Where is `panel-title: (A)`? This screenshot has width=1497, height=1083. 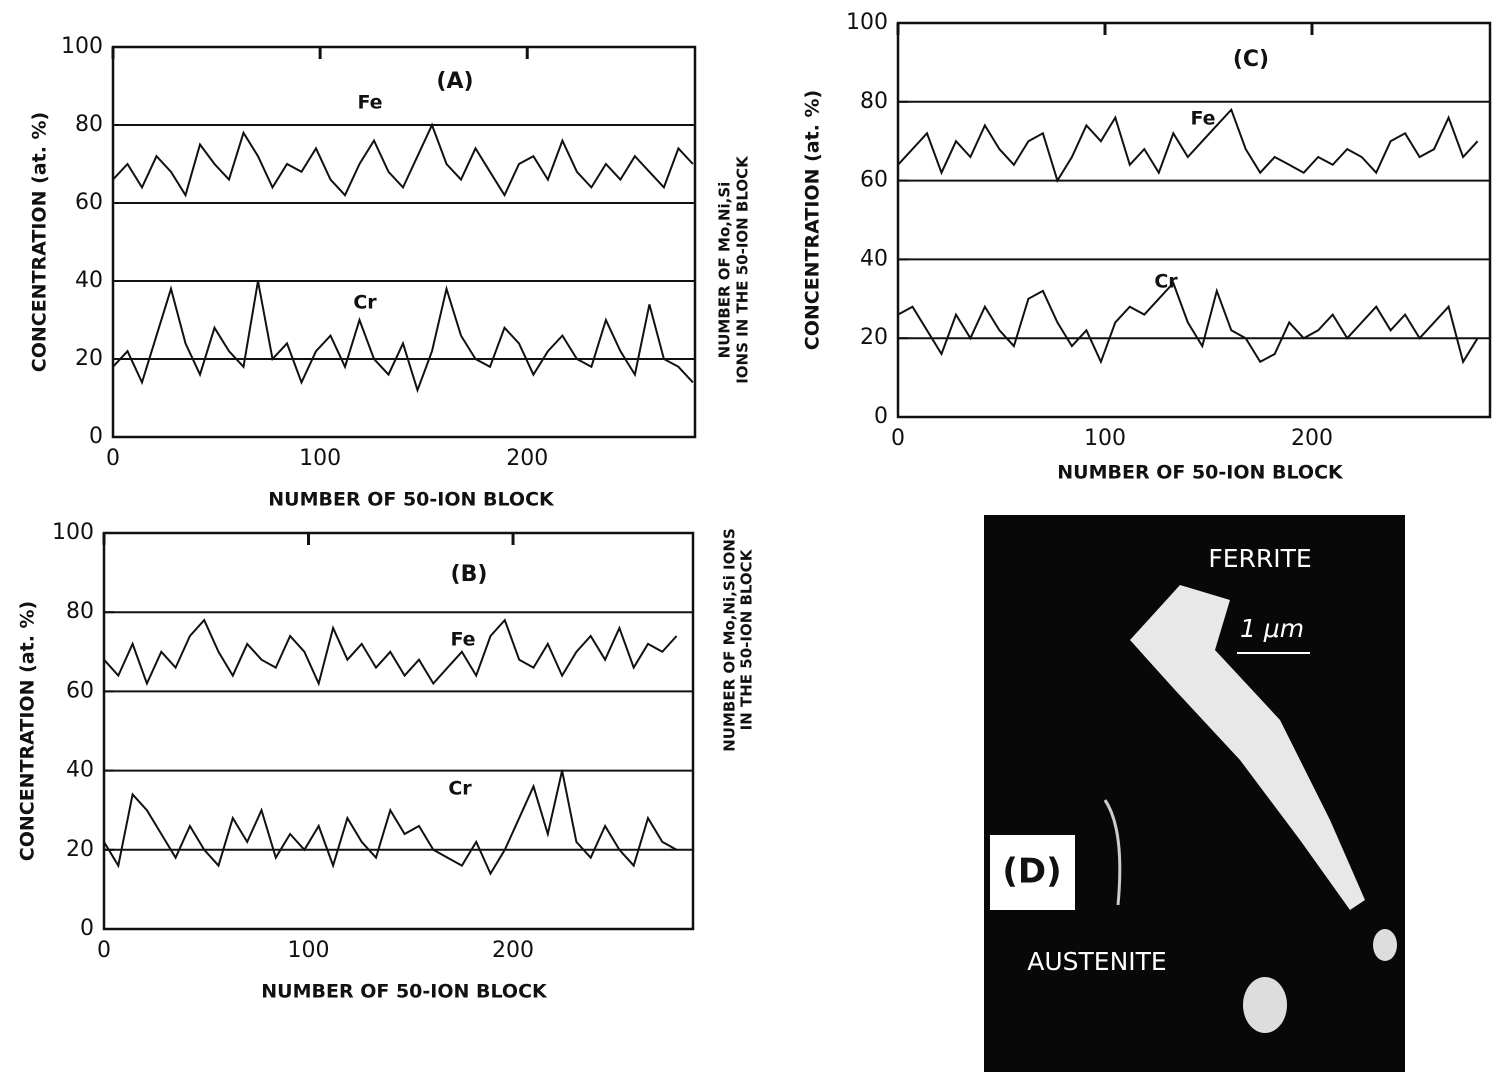 panel-title: (A) is located at coordinates (454, 81).